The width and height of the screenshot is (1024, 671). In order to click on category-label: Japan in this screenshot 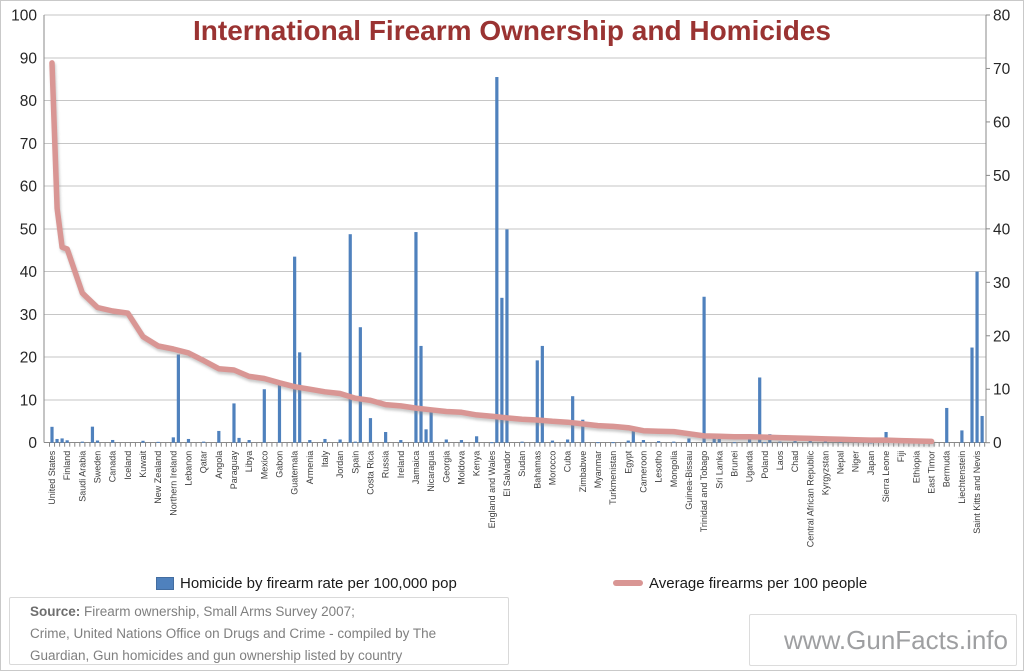, I will do `click(871, 463)`.